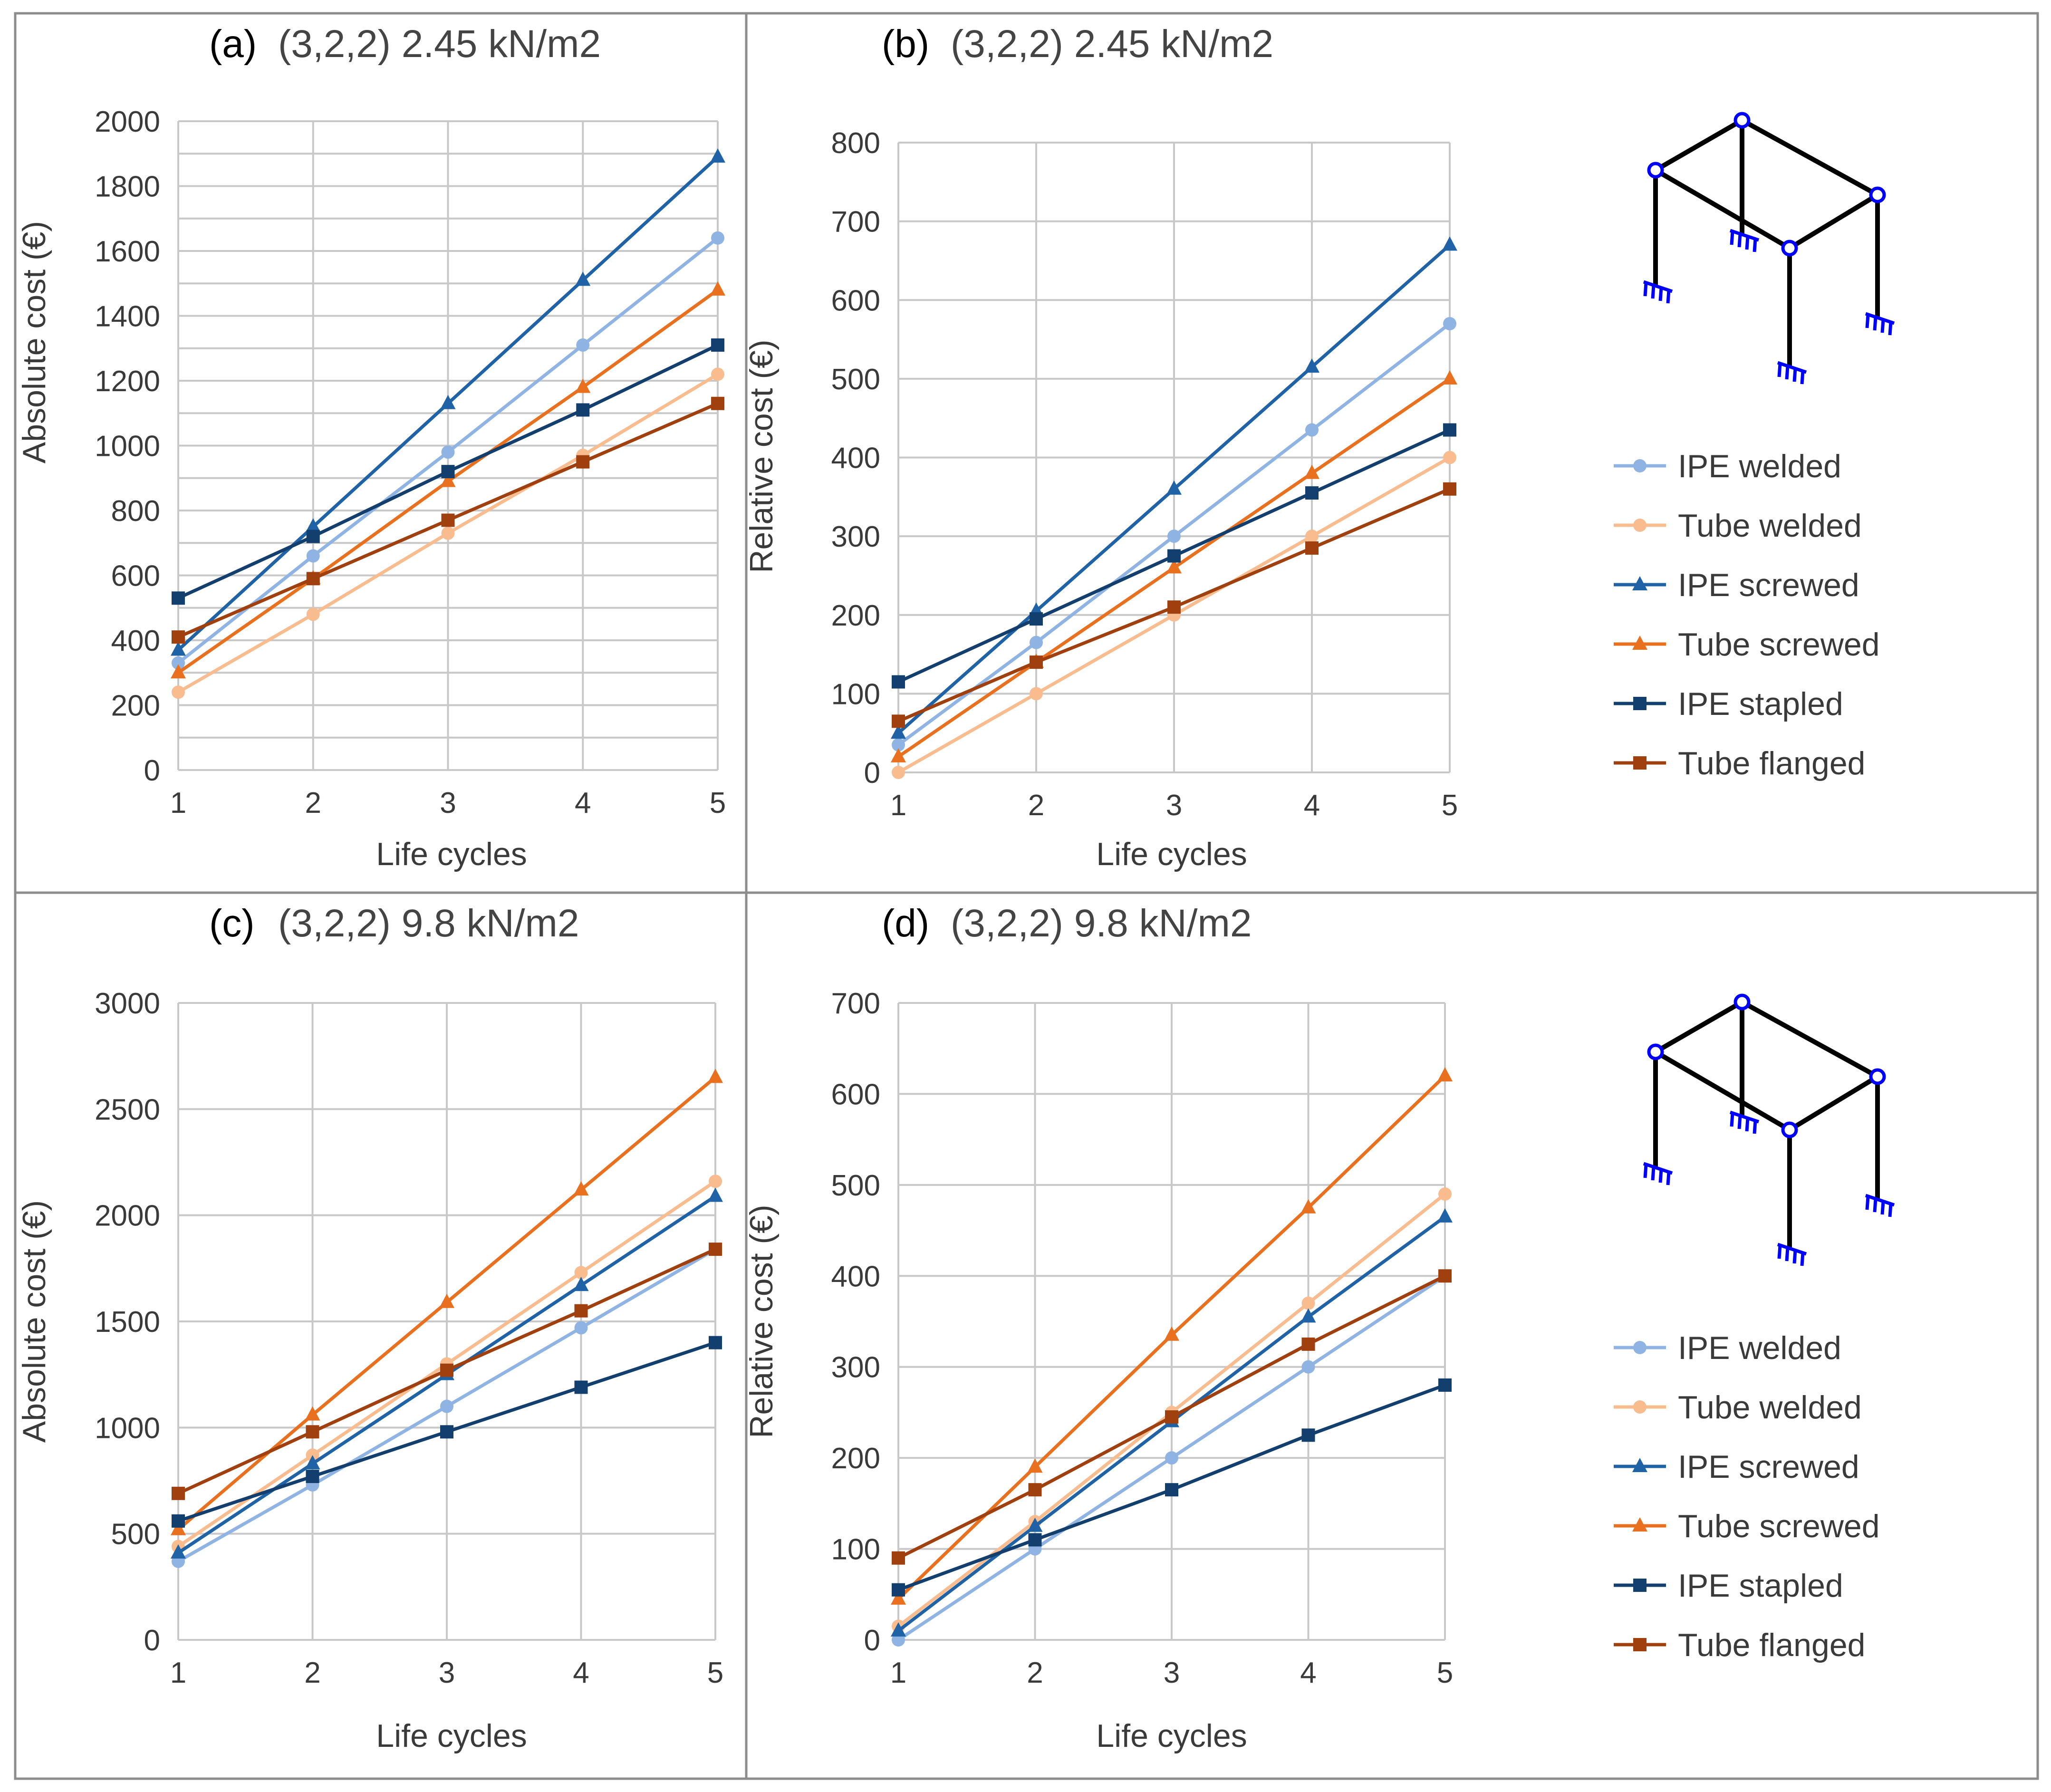  What do you see at coordinates (448, 450) in the screenshot?
I see `series-ipe-welded` at bounding box center [448, 450].